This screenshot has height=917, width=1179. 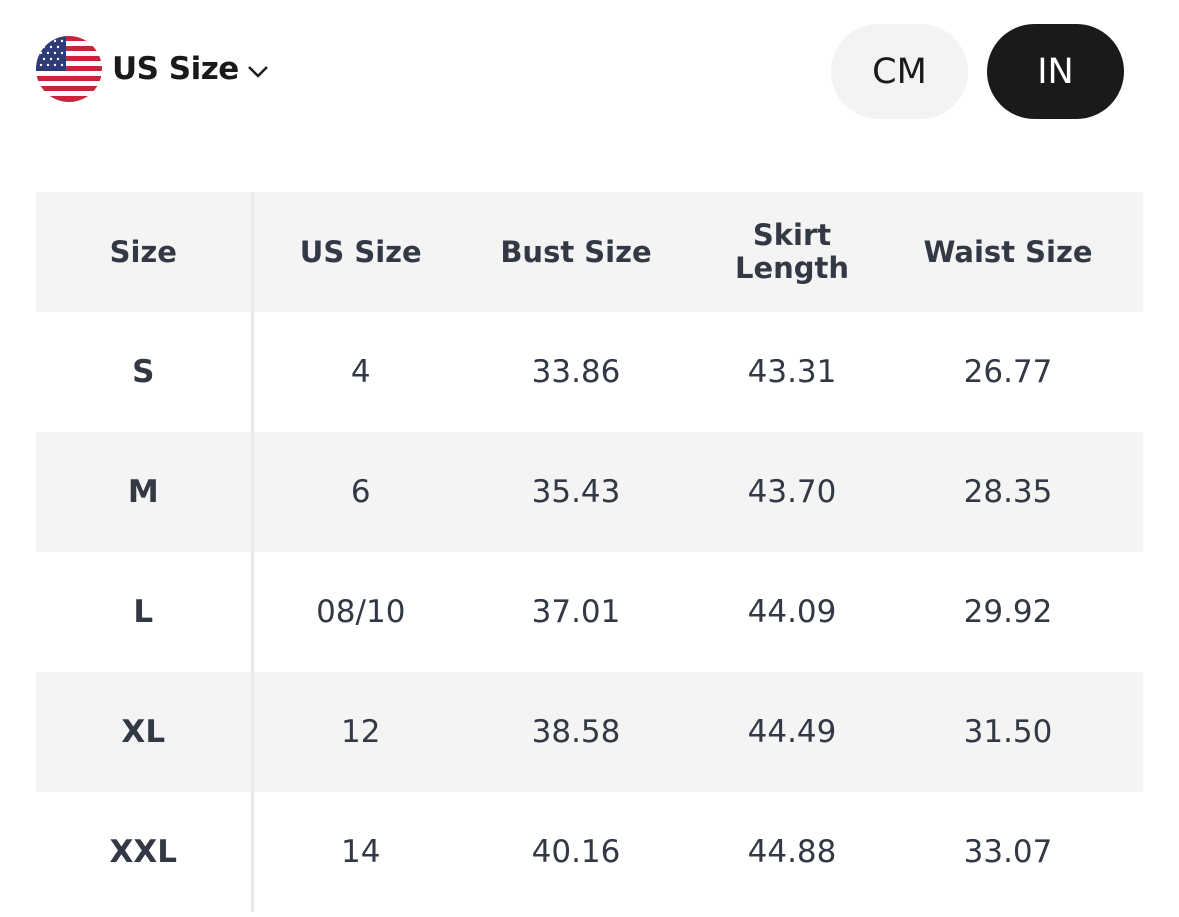 I want to click on table-cell: 33.07, so click(x=1008, y=852).